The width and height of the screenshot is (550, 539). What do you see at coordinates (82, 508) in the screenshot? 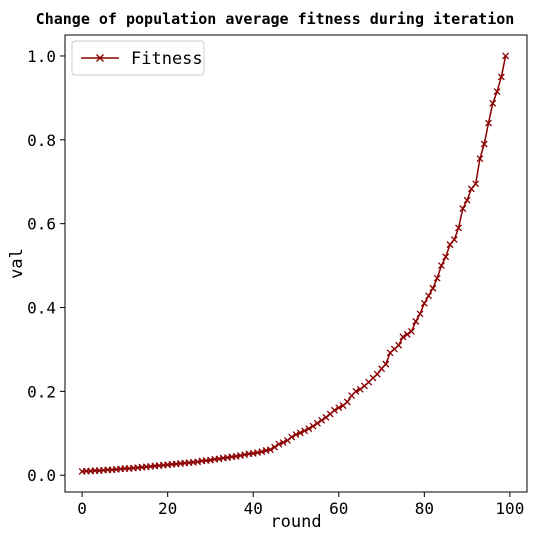
I see `x-tick-label: 0` at bounding box center [82, 508].